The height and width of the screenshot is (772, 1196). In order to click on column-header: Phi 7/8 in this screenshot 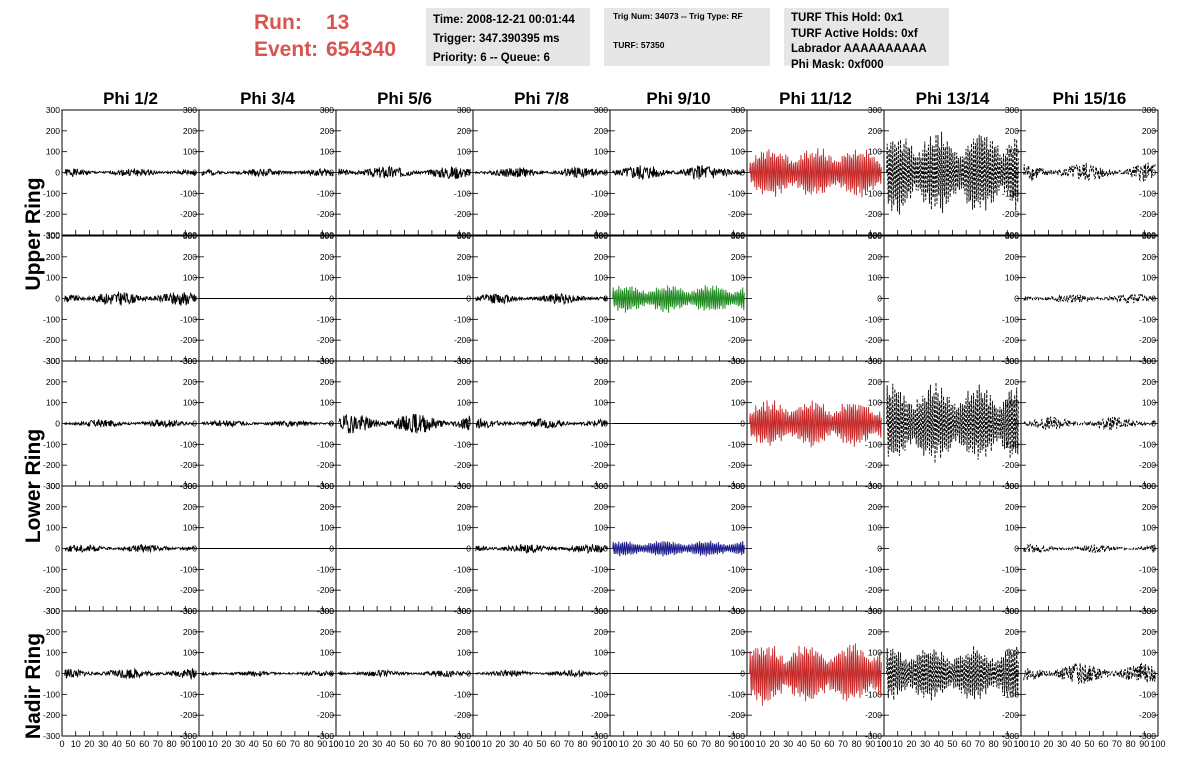, I will do `click(541, 98)`.